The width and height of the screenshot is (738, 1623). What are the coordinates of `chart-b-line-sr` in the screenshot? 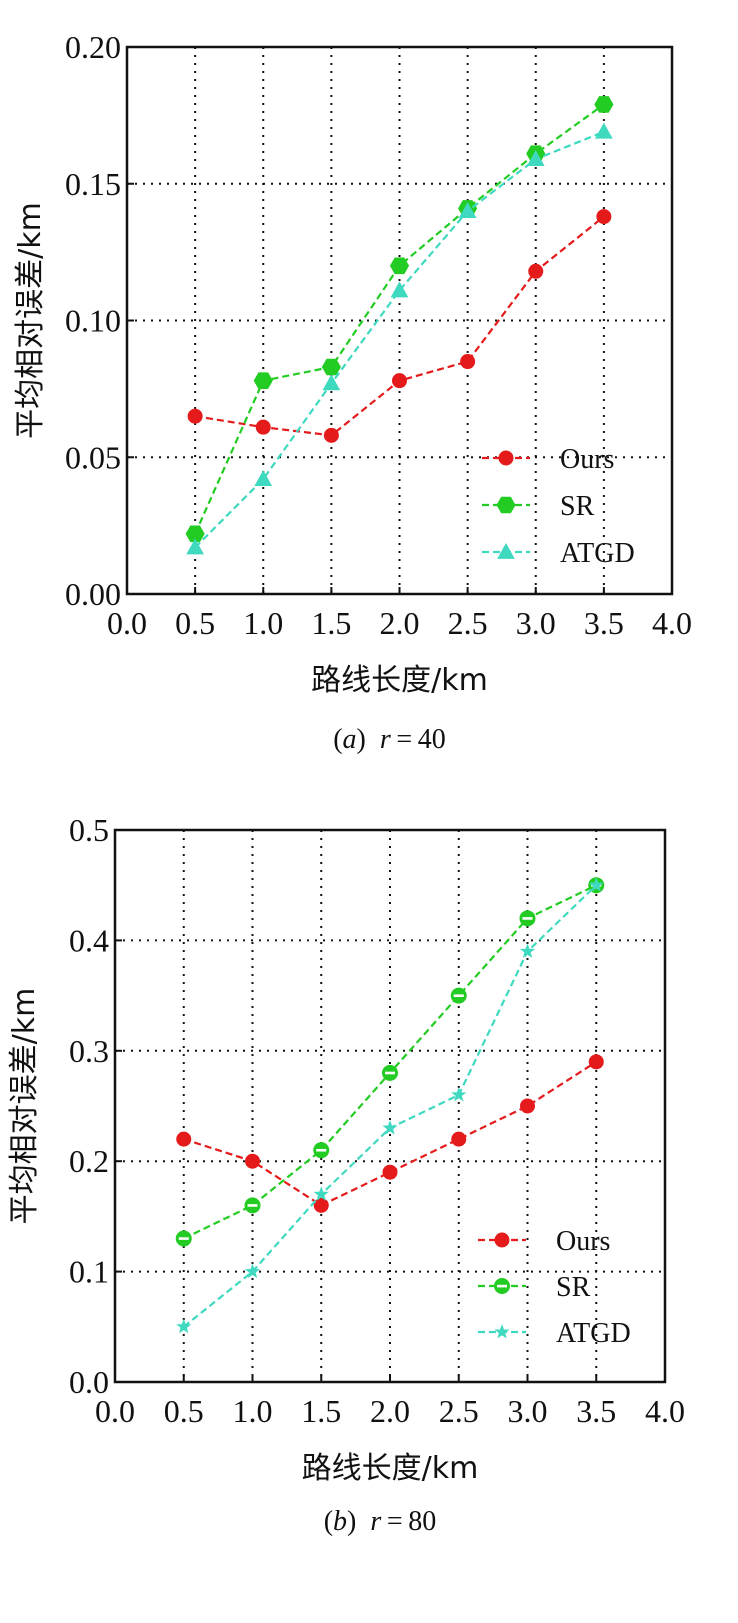 It's located at (390, 1062).